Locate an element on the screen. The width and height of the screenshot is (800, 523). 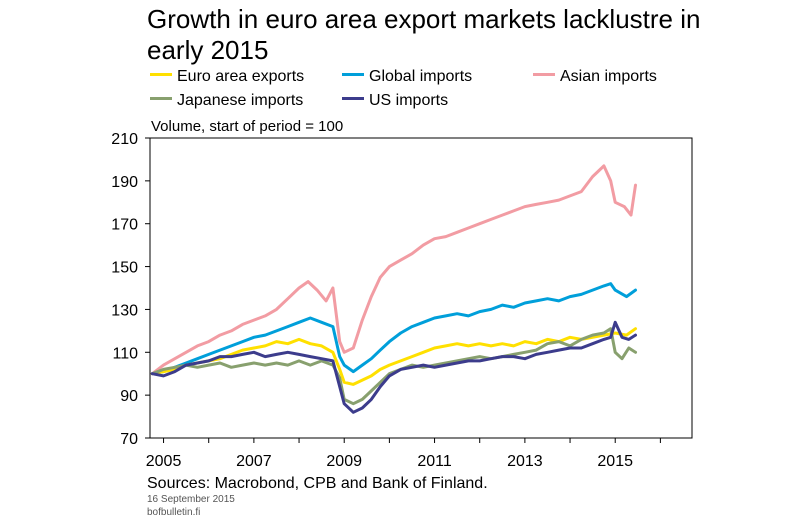
legend-item-us: US imports is located at coordinates (395, 101).